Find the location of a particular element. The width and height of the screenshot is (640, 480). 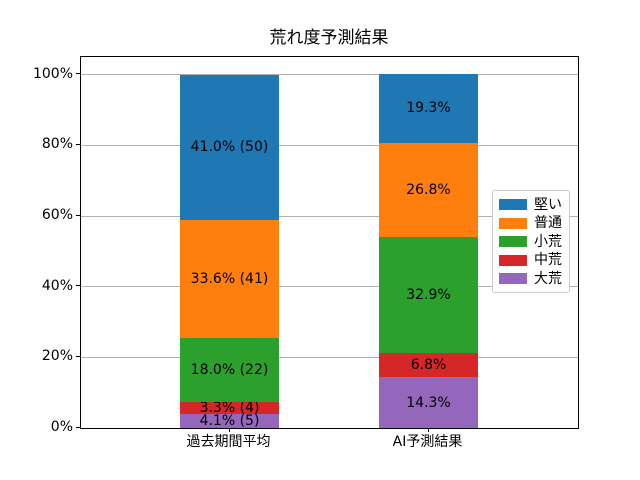

y-tick-label: 0% is located at coordinates (61, 427).